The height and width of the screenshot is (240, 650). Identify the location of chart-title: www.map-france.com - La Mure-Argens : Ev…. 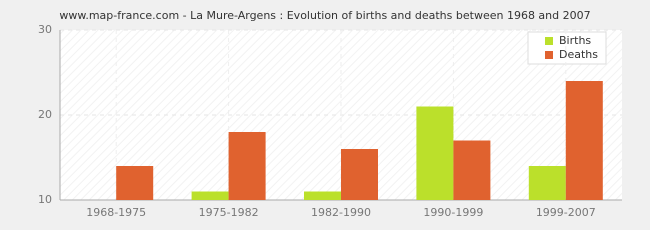
(324, 15).